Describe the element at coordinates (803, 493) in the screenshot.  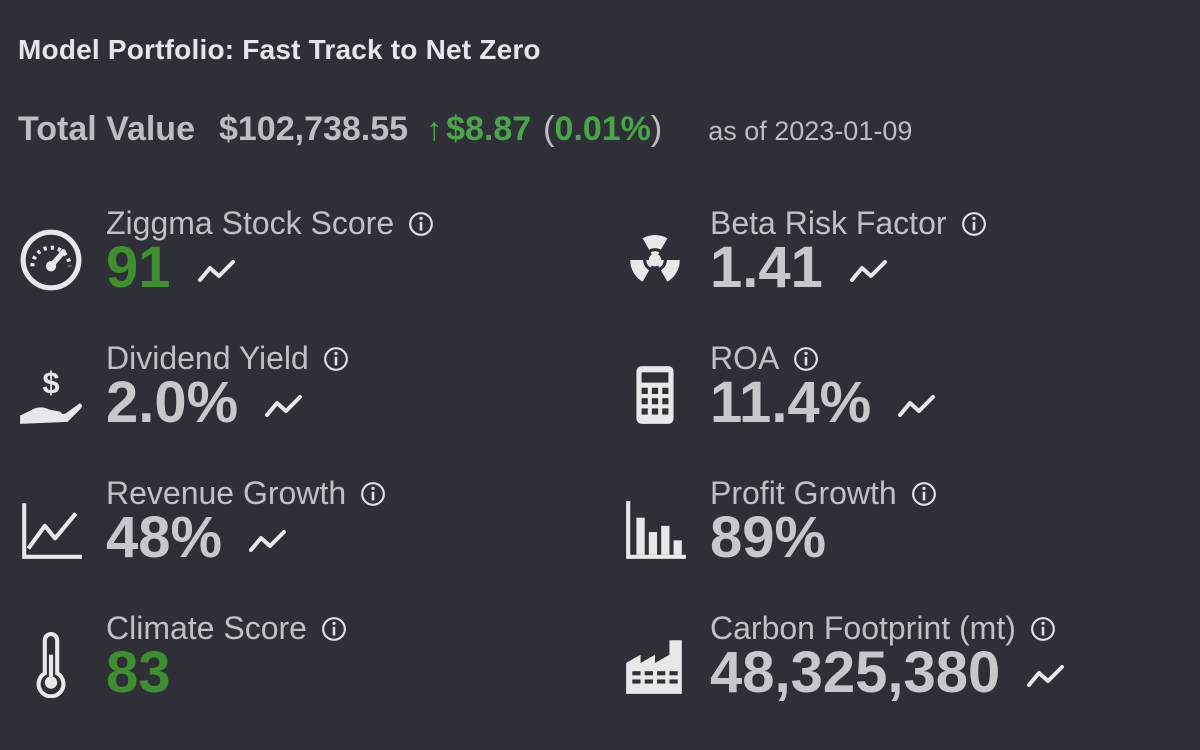
I see `metric-label: Profit Growth` at that location.